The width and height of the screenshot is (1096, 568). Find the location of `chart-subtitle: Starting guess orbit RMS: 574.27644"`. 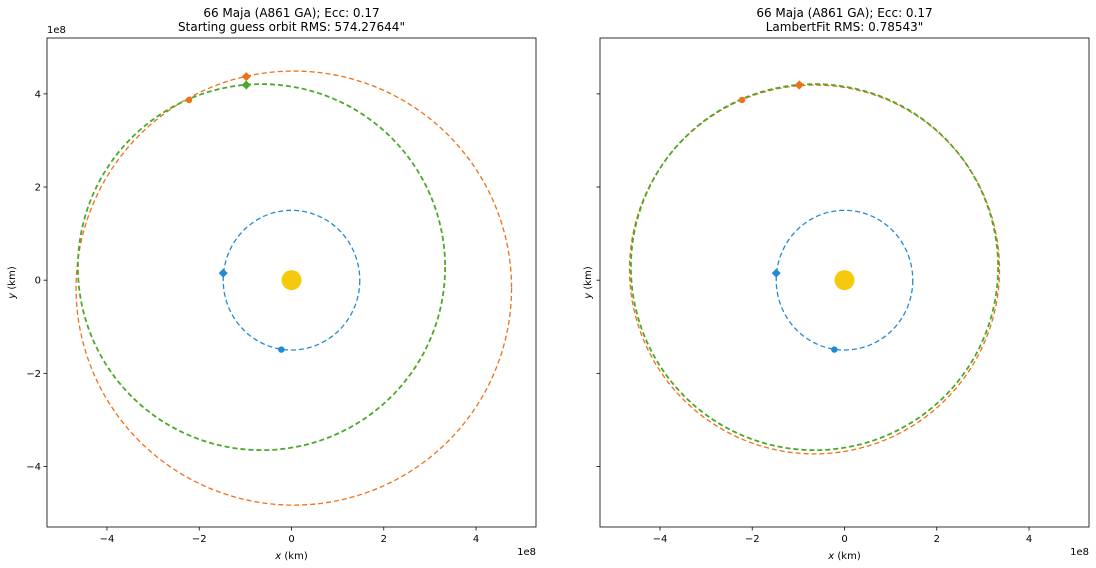

chart-subtitle: Starting guess orbit RMS: 574.27644" is located at coordinates (291, 27).